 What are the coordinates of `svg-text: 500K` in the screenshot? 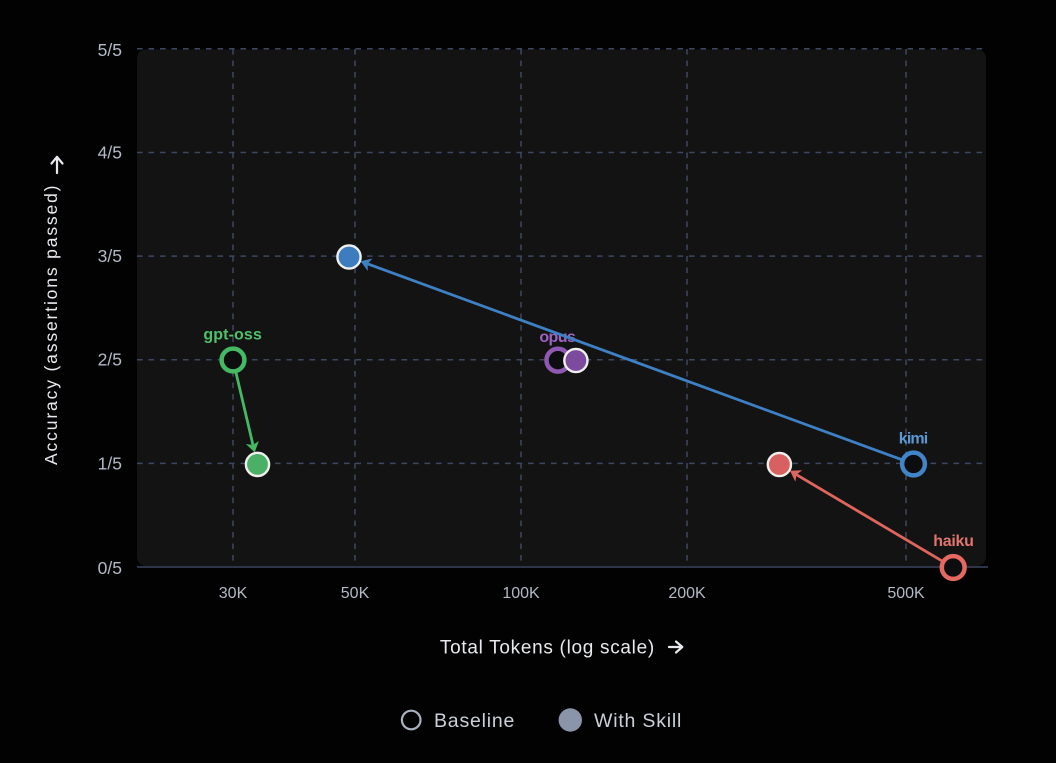 It's located at (906, 593).